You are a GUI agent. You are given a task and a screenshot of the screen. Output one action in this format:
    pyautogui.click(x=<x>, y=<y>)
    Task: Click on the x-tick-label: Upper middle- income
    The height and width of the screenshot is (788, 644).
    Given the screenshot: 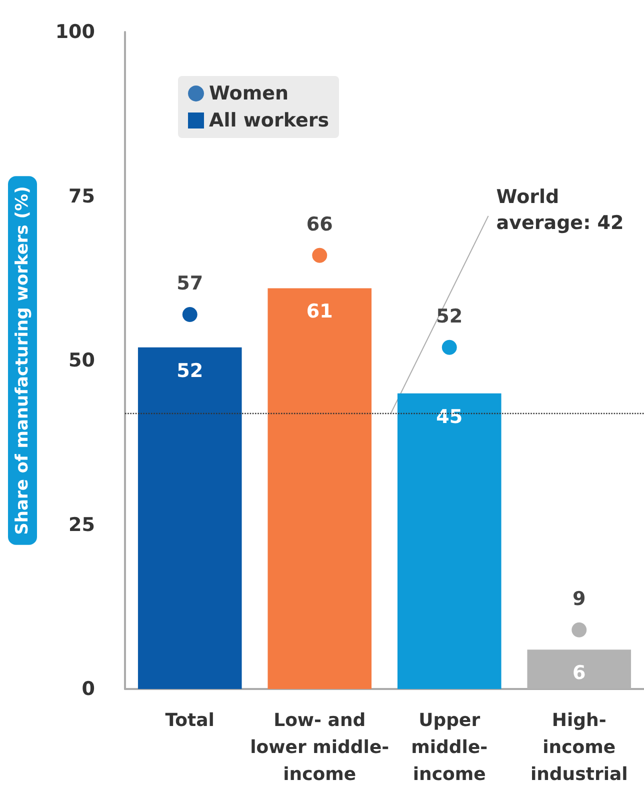 What is the action you would take?
    pyautogui.click(x=449, y=747)
    